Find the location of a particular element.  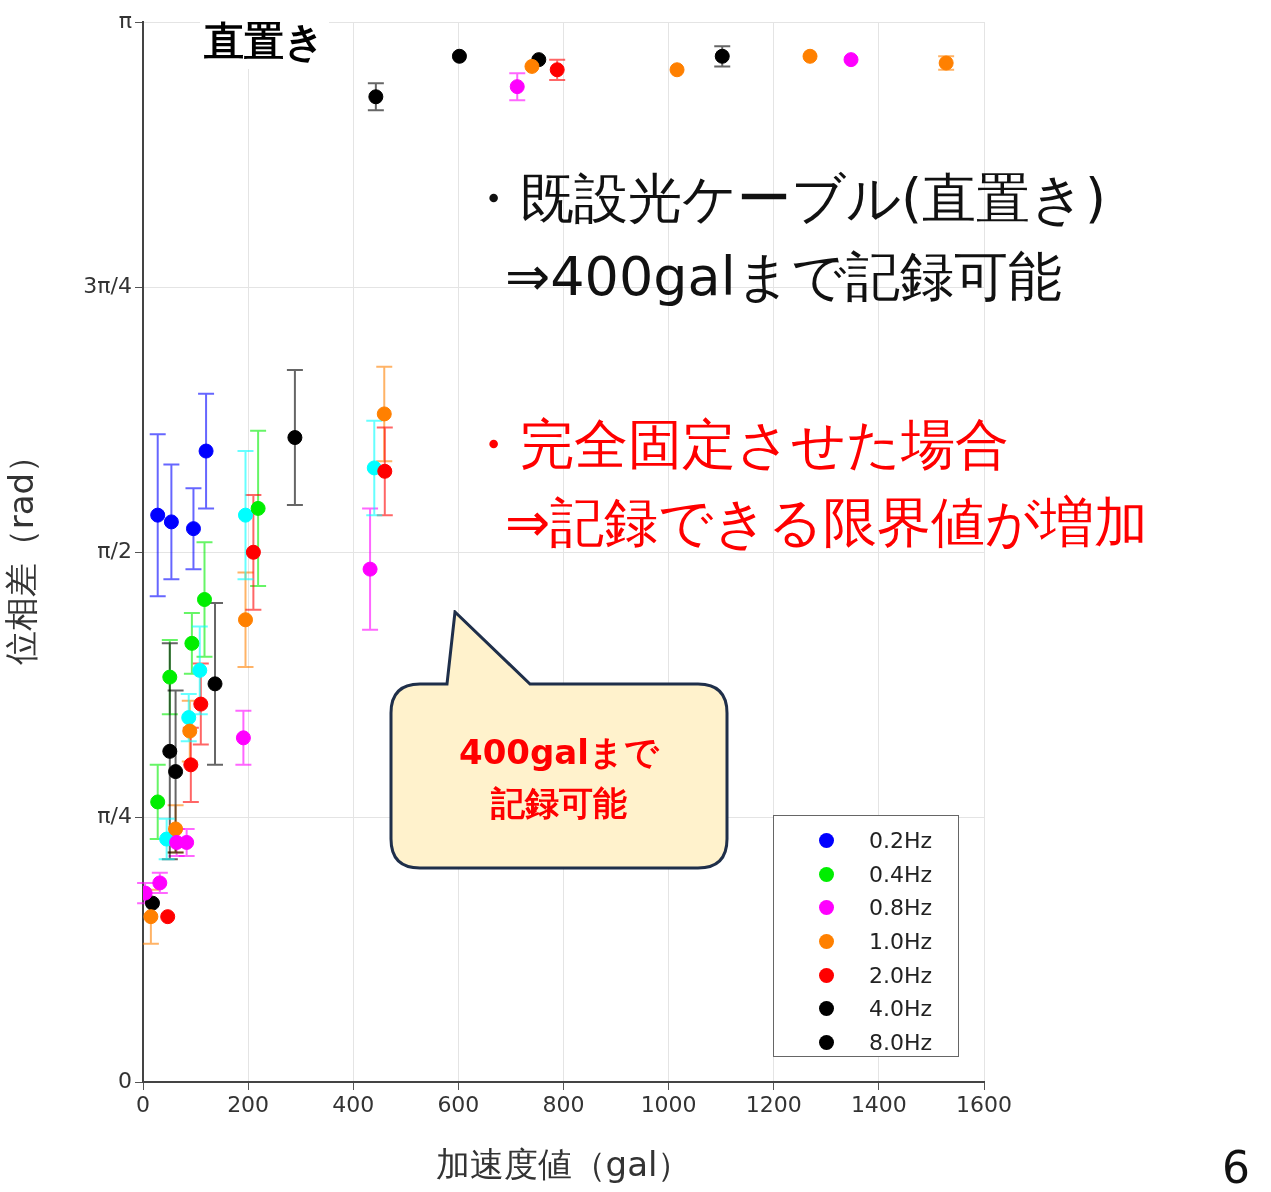

y-tick-label: π is located at coordinates (125, 20).